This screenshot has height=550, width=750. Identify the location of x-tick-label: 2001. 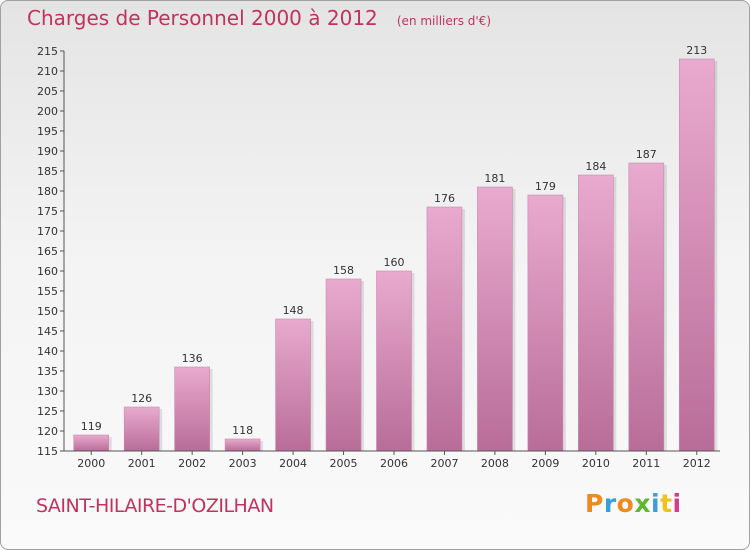
(142, 463).